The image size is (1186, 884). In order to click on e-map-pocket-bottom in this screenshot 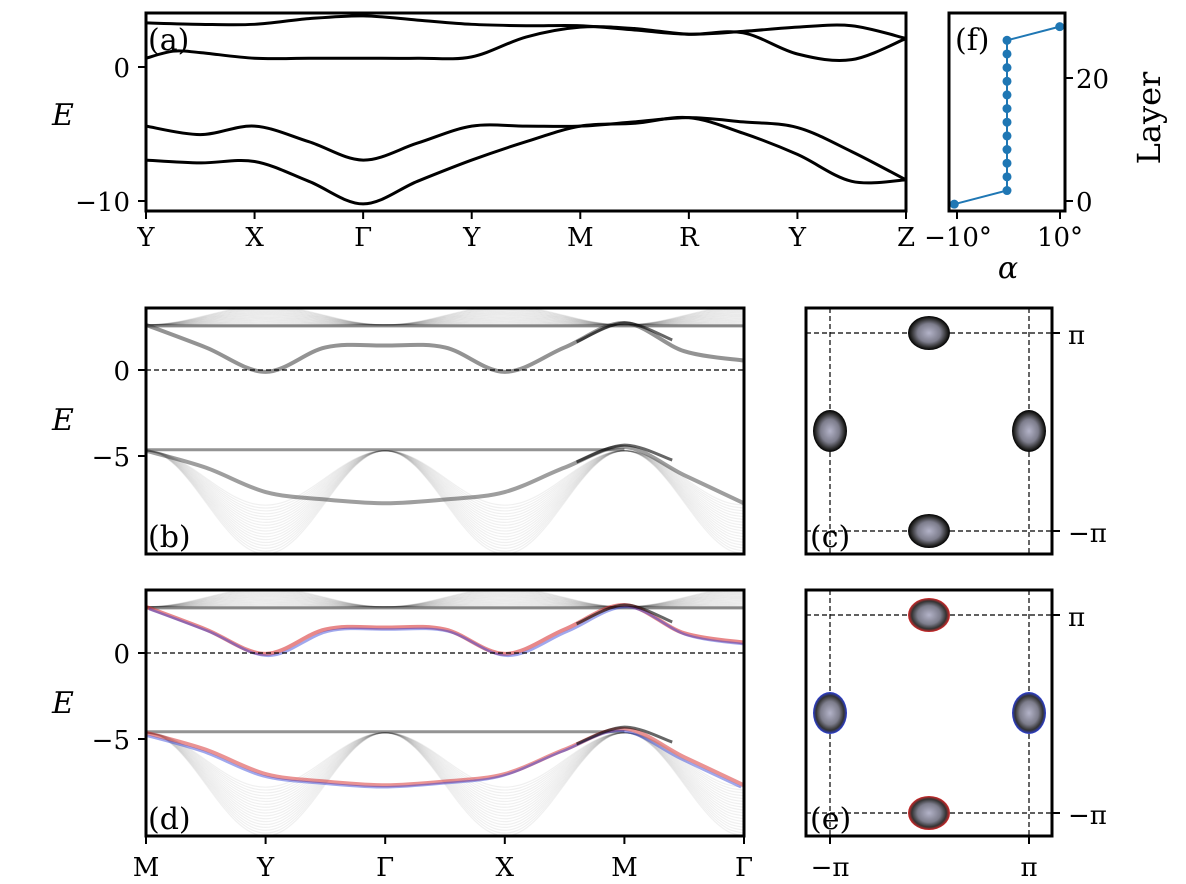, I will do `click(929, 813)`.